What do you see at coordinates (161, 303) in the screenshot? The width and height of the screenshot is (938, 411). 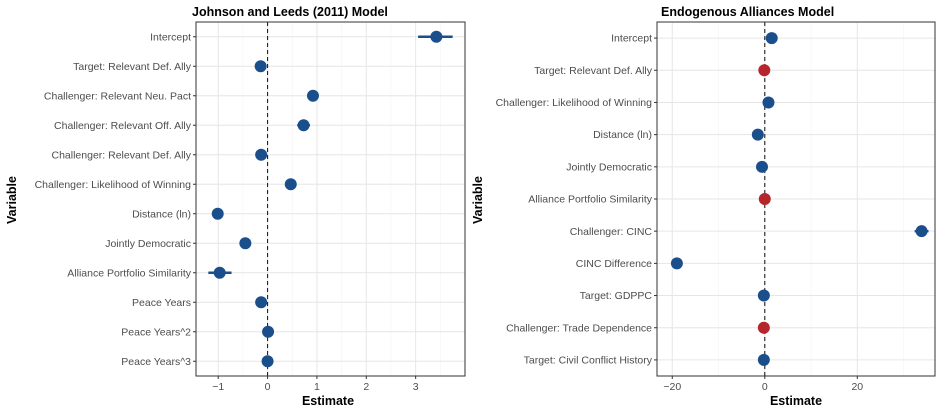 I see `y-tick-label: Peace Years` at bounding box center [161, 303].